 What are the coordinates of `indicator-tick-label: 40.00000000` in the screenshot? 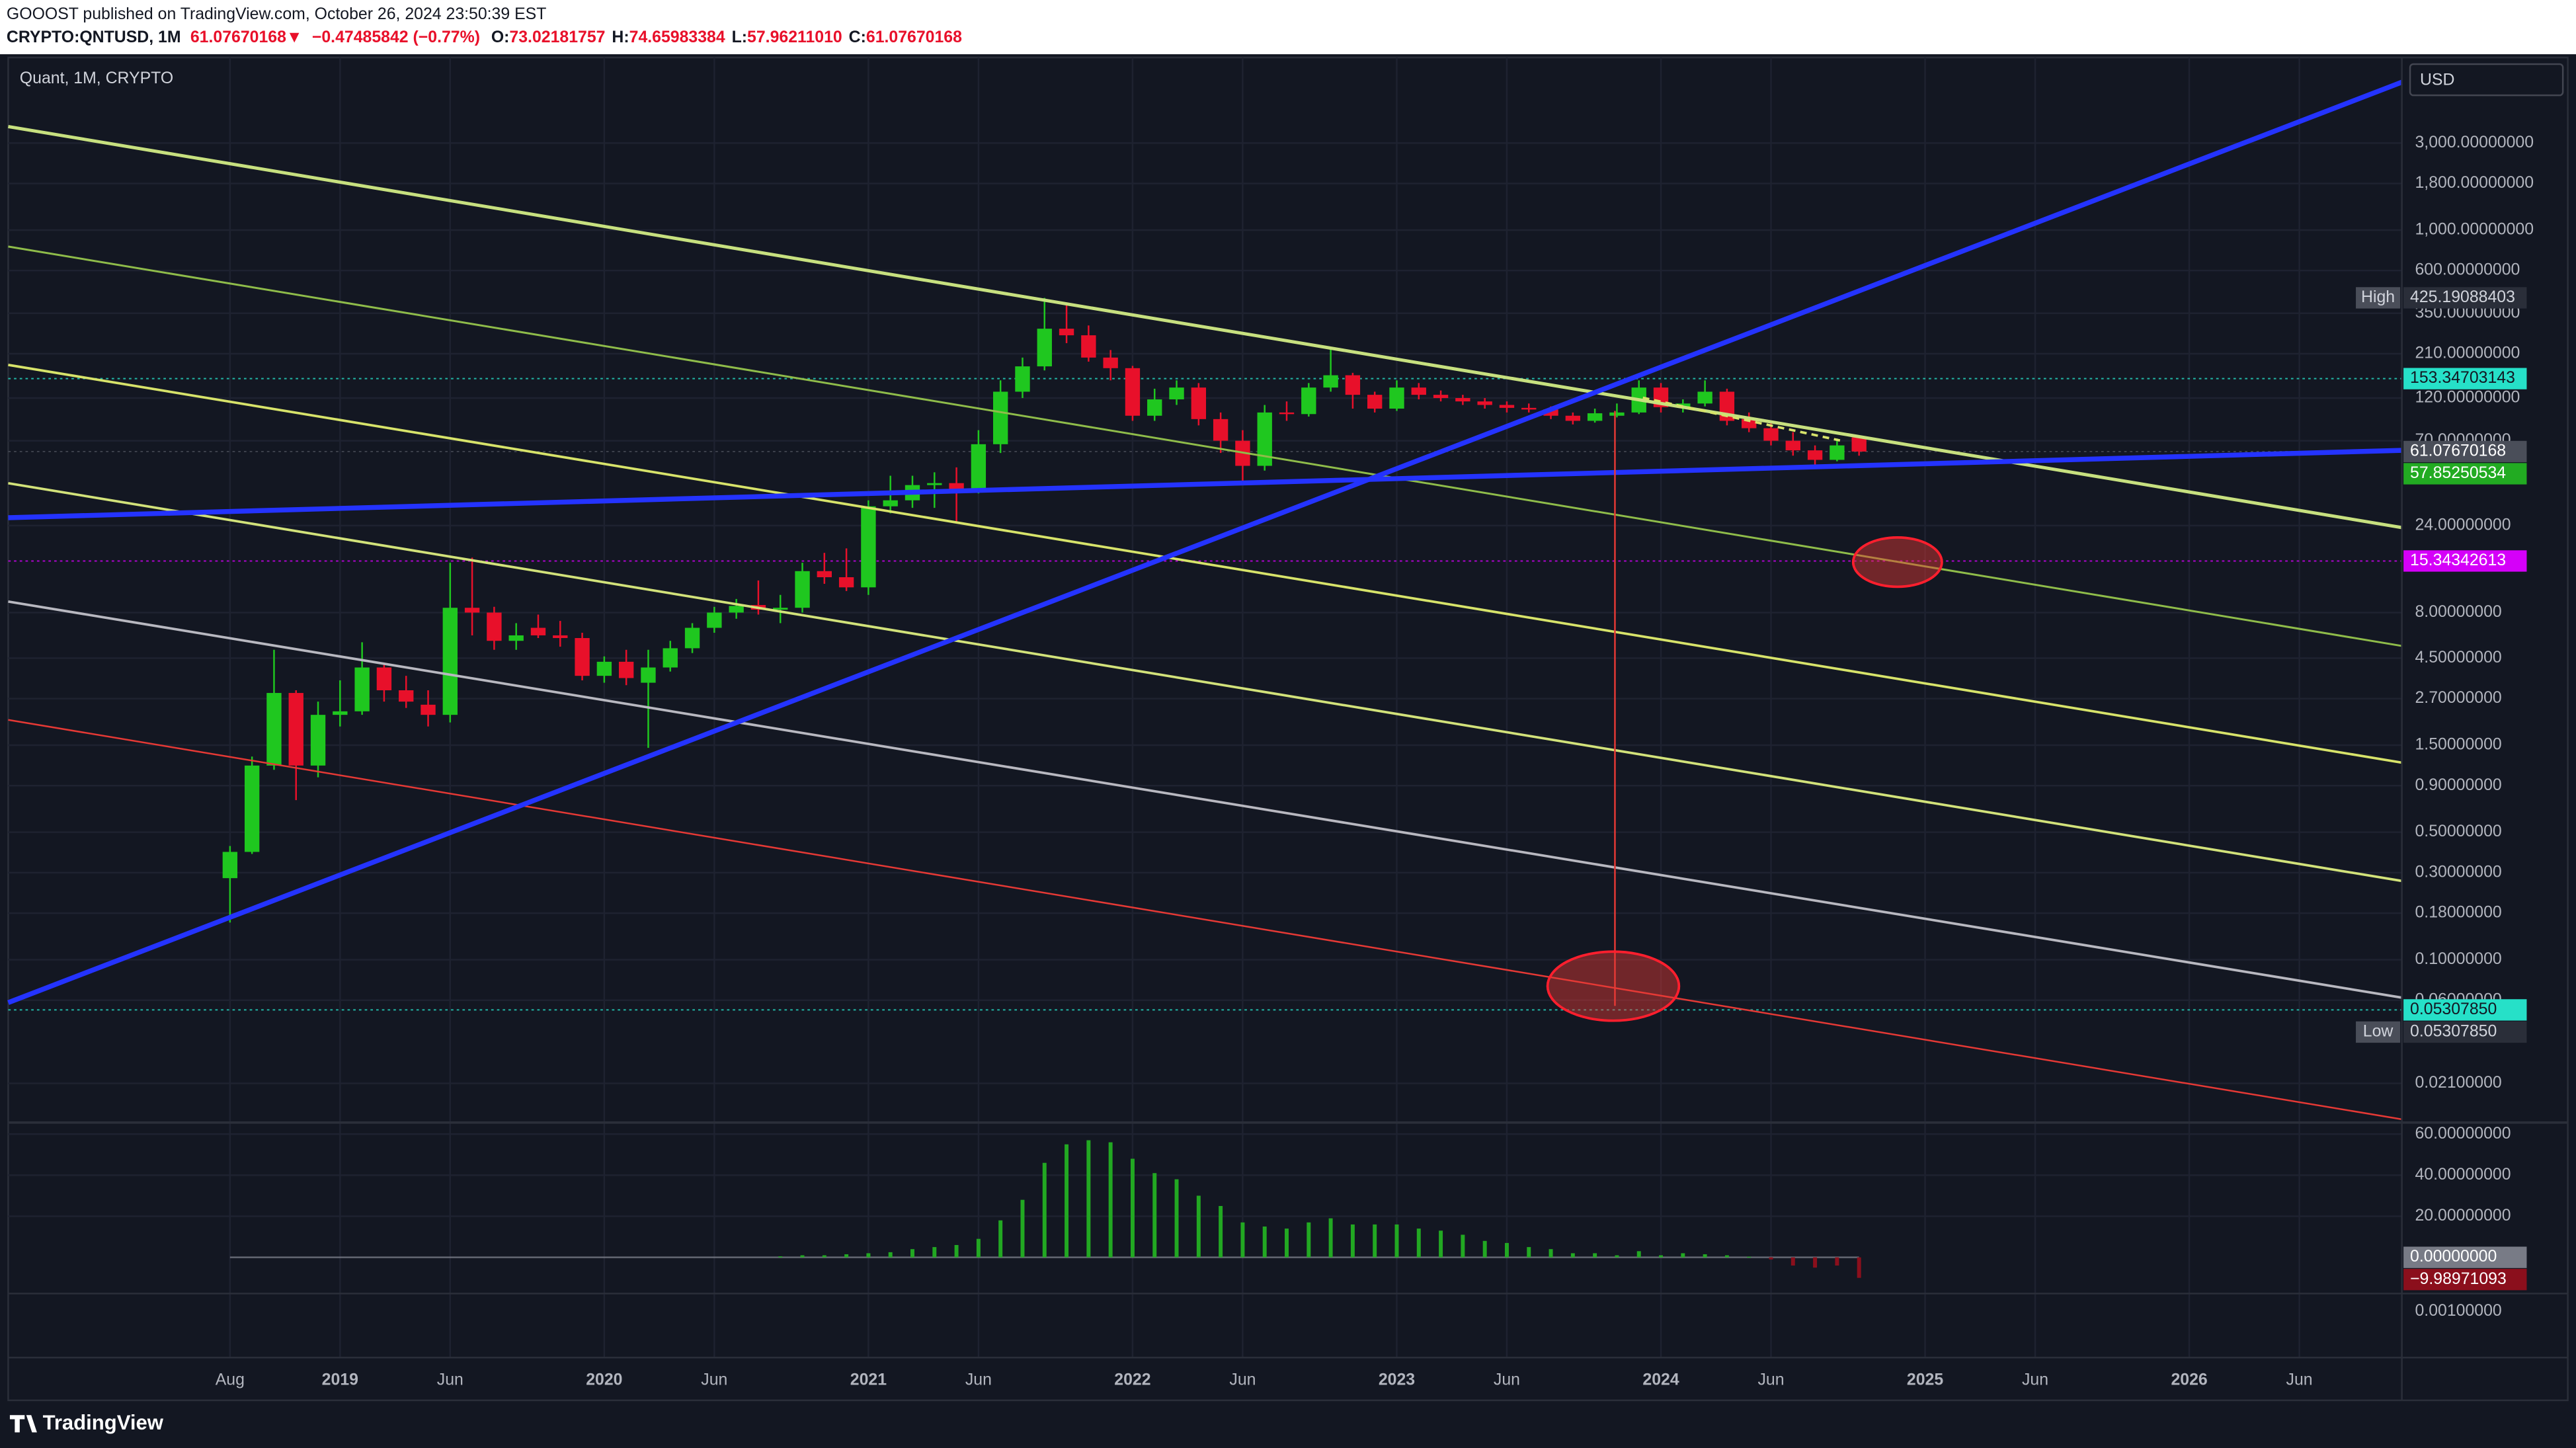 It's located at (2463, 1175).